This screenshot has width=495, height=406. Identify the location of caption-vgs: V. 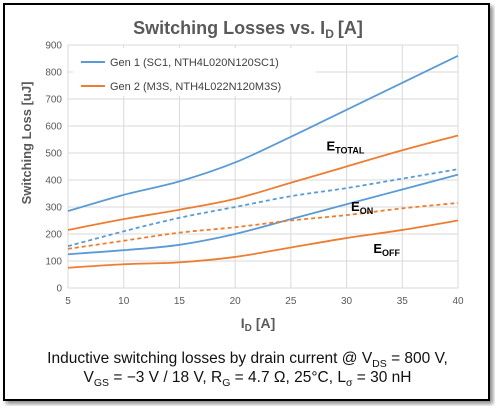
(88, 377).